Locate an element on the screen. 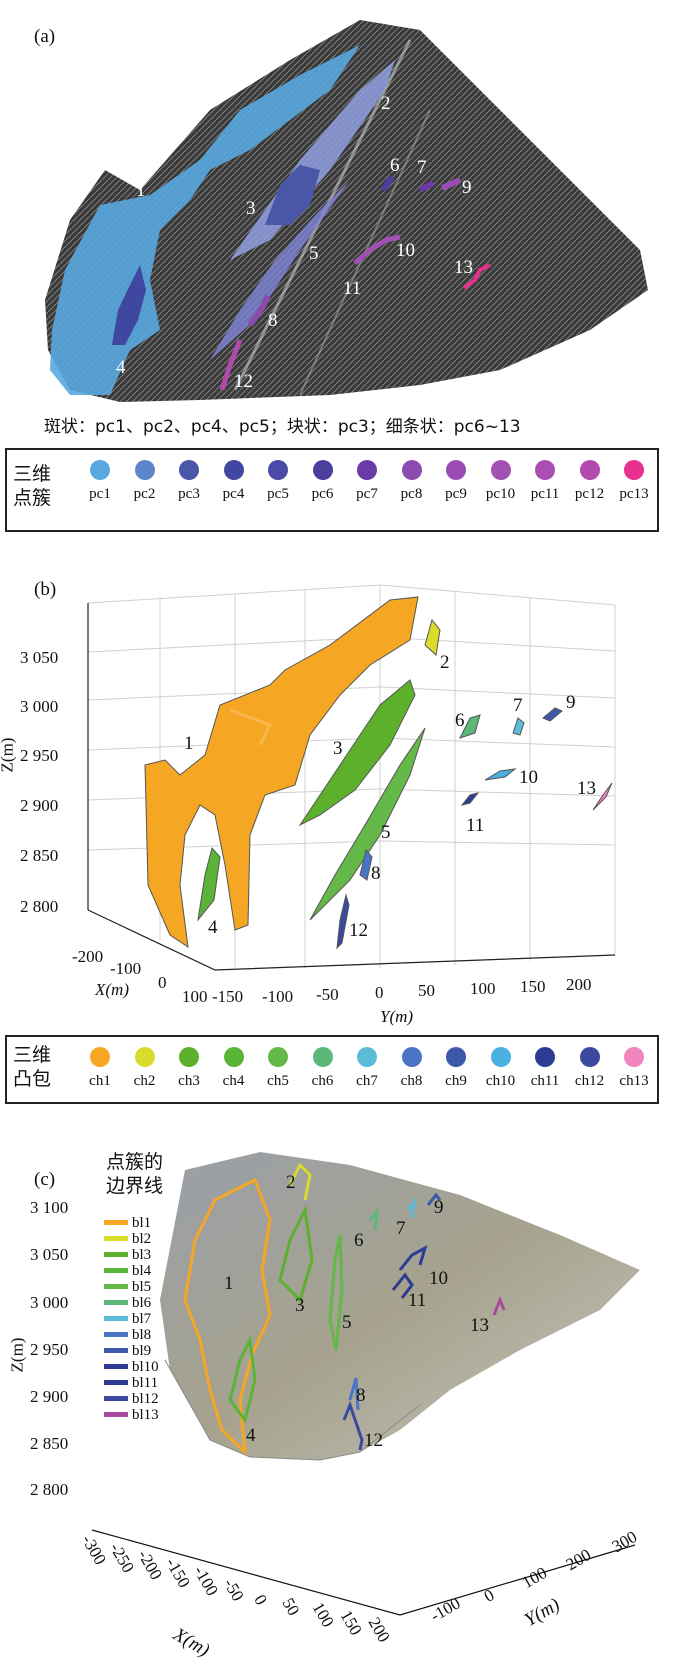 The height and width of the screenshot is (1676, 700). bl-legend-item-bl13: bl13 is located at coordinates (131, 1414).